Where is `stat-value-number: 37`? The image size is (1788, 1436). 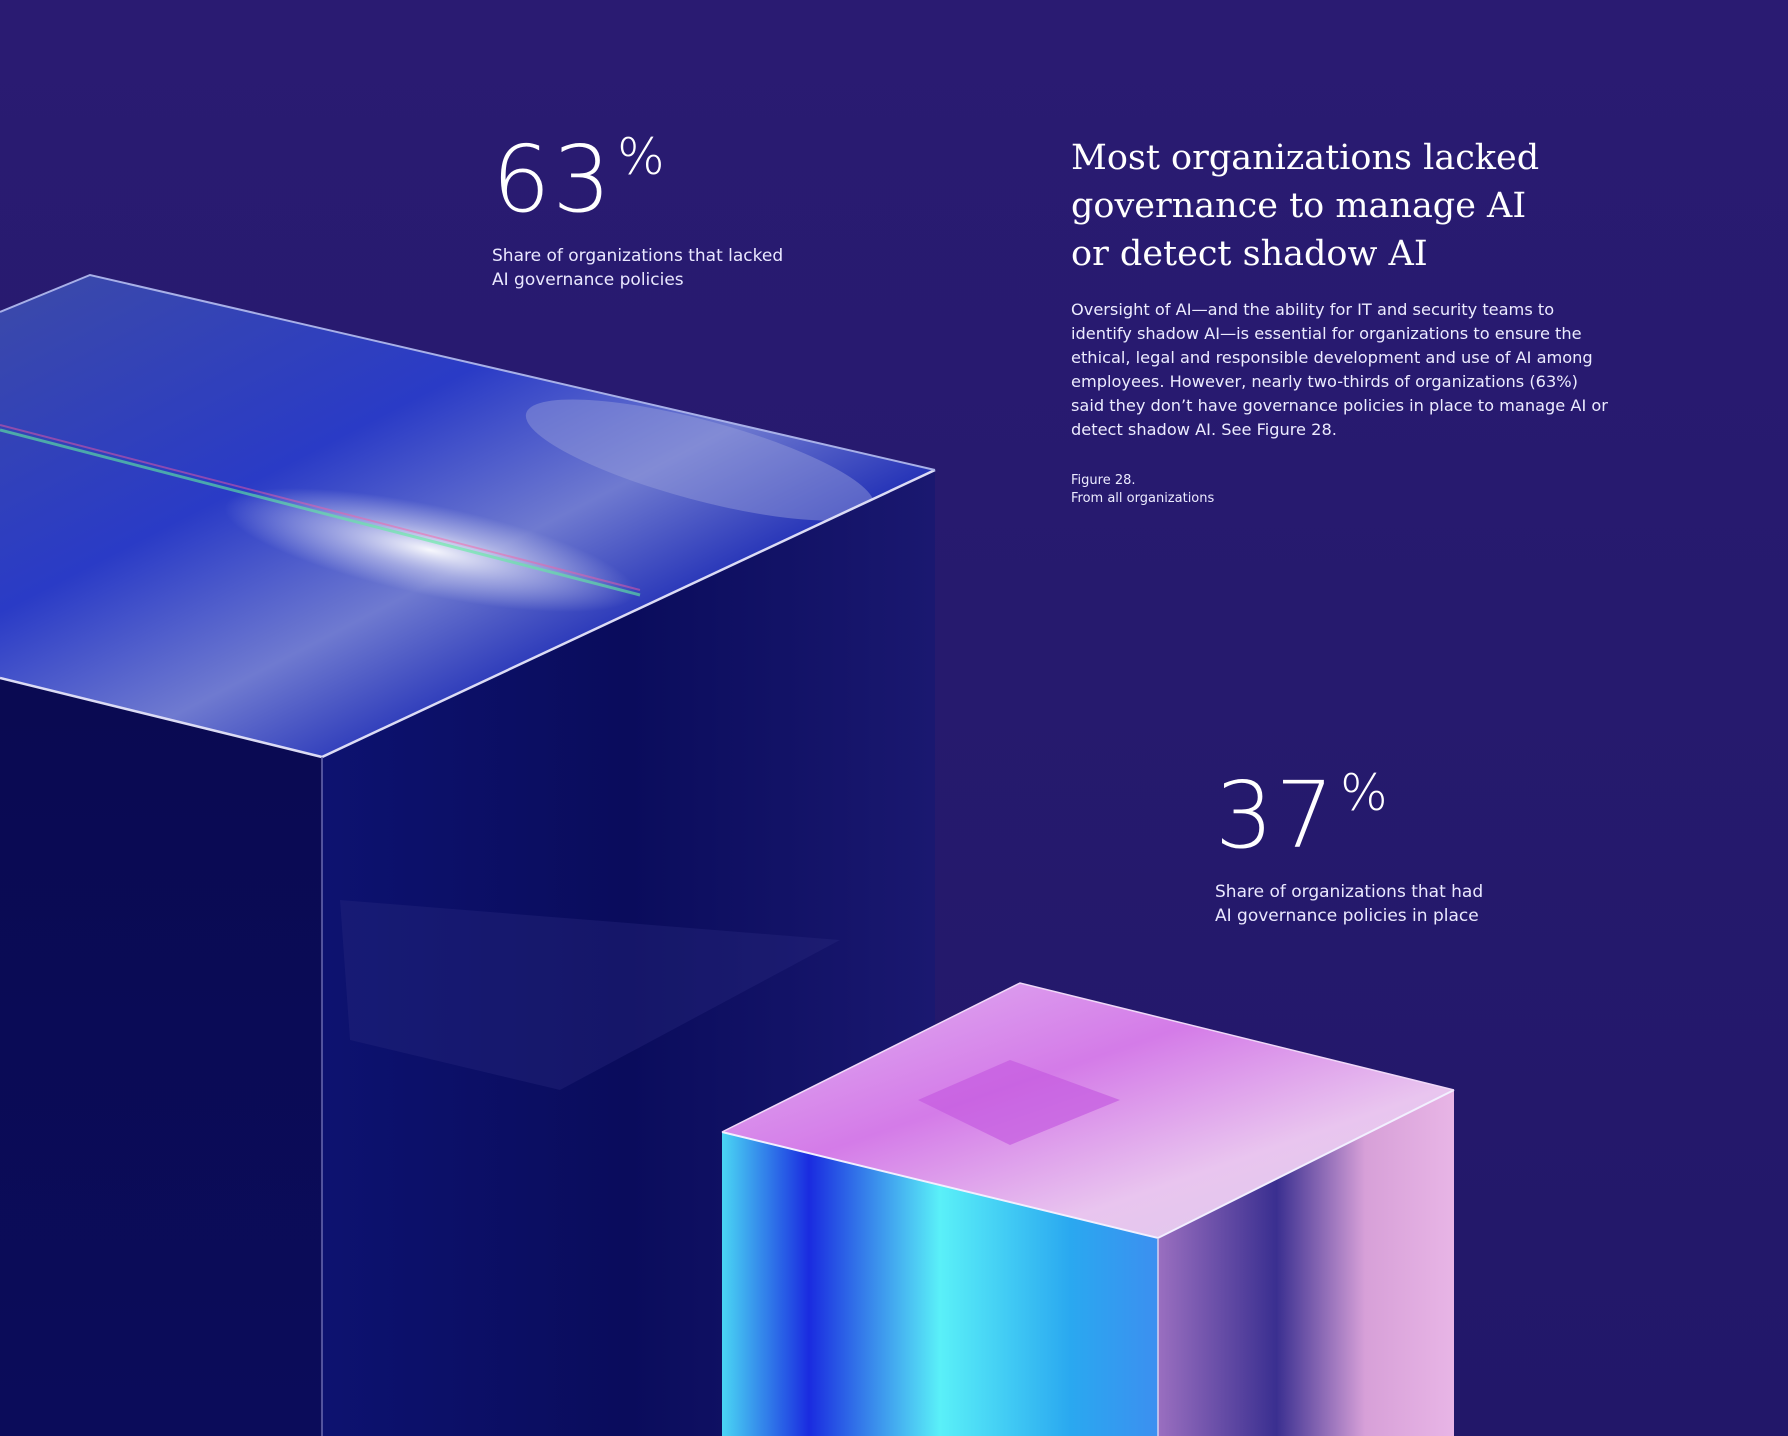 stat-value-number: 37 is located at coordinates (1276, 815).